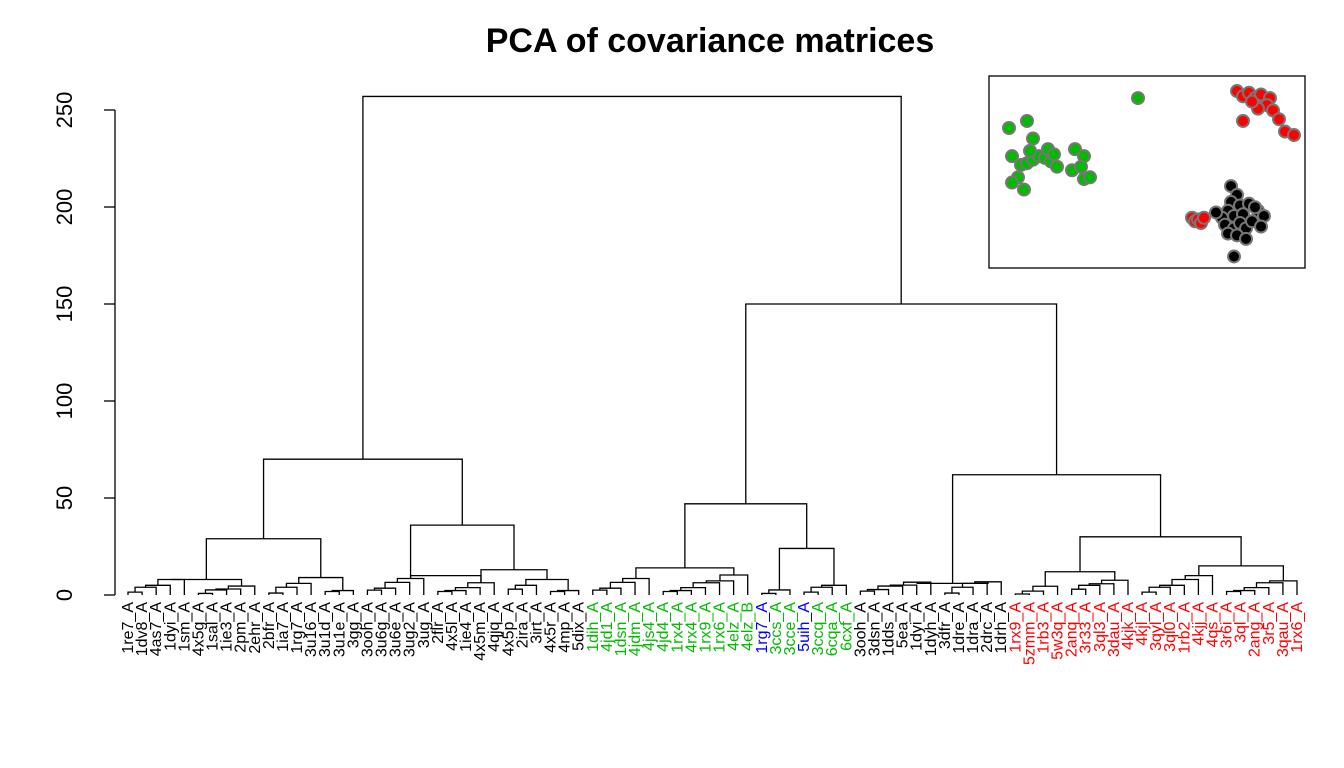 The height and width of the screenshot is (768, 1344). I want to click on leaf-label: 1sm_A, so click(184, 627).